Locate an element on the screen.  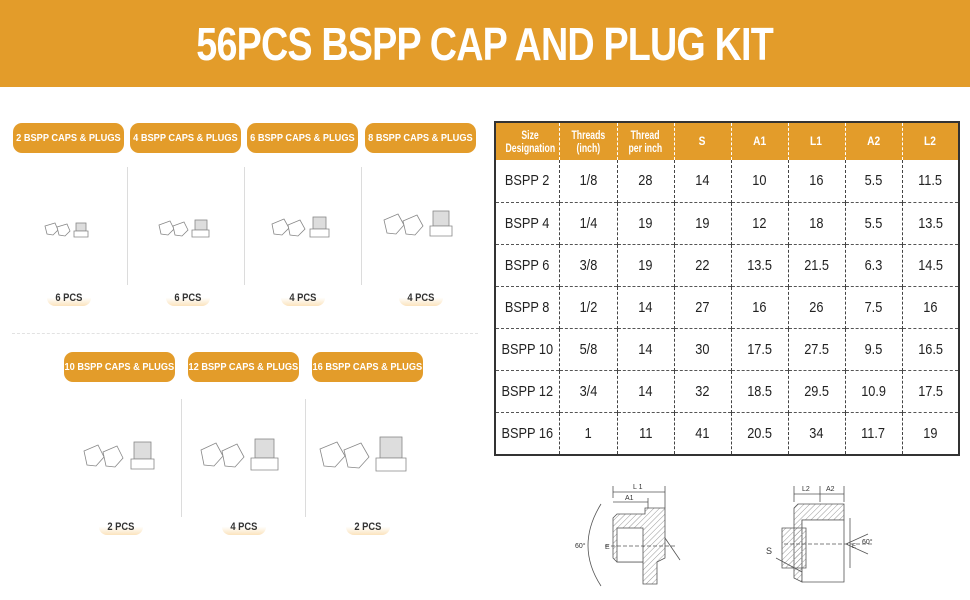
header-a2: A2 is located at coordinates (873, 141).